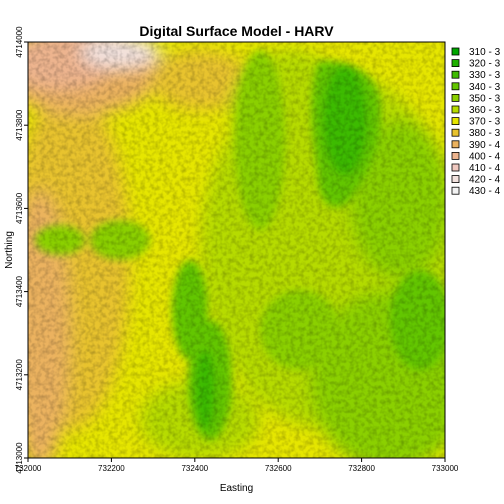 Image resolution: width=504 pixels, height=504 pixels. What do you see at coordinates (19, 208) in the screenshot?
I see `y-tick-label: 4713600` at bounding box center [19, 208].